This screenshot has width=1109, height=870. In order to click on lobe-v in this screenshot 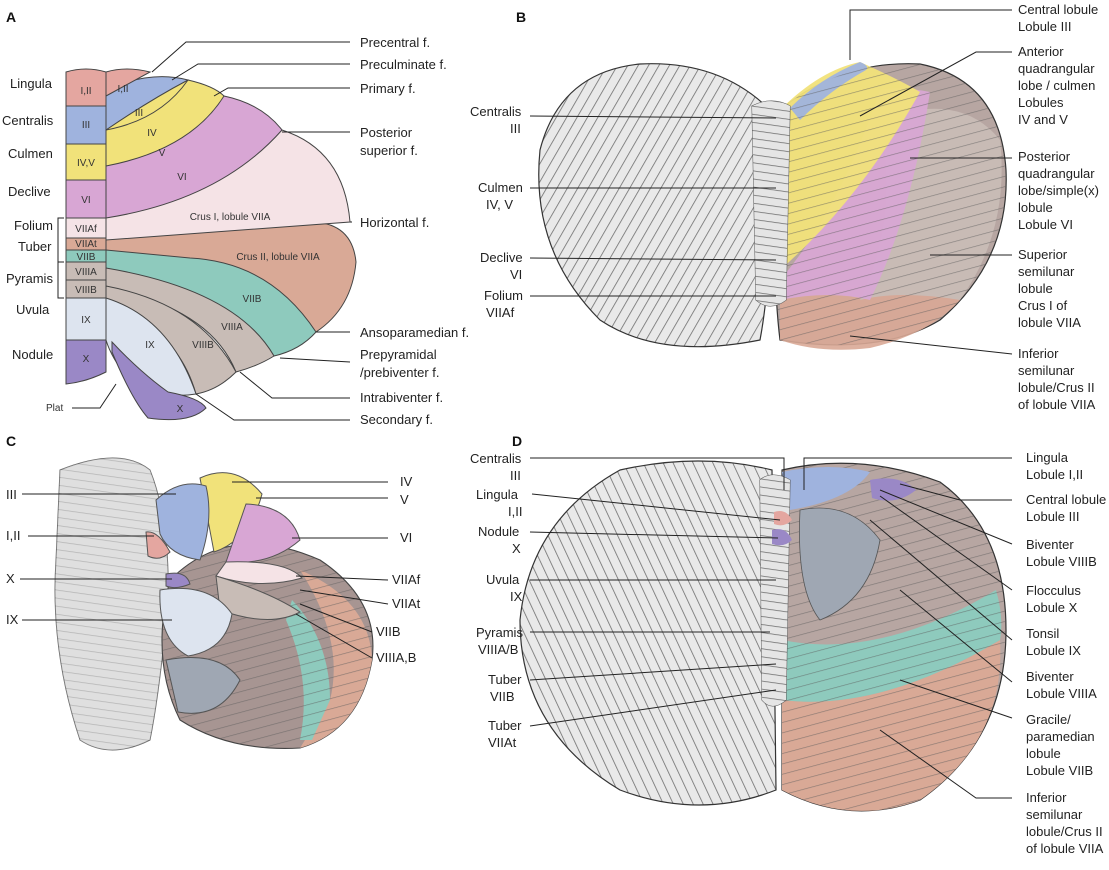, I will do `click(165, 123)`.